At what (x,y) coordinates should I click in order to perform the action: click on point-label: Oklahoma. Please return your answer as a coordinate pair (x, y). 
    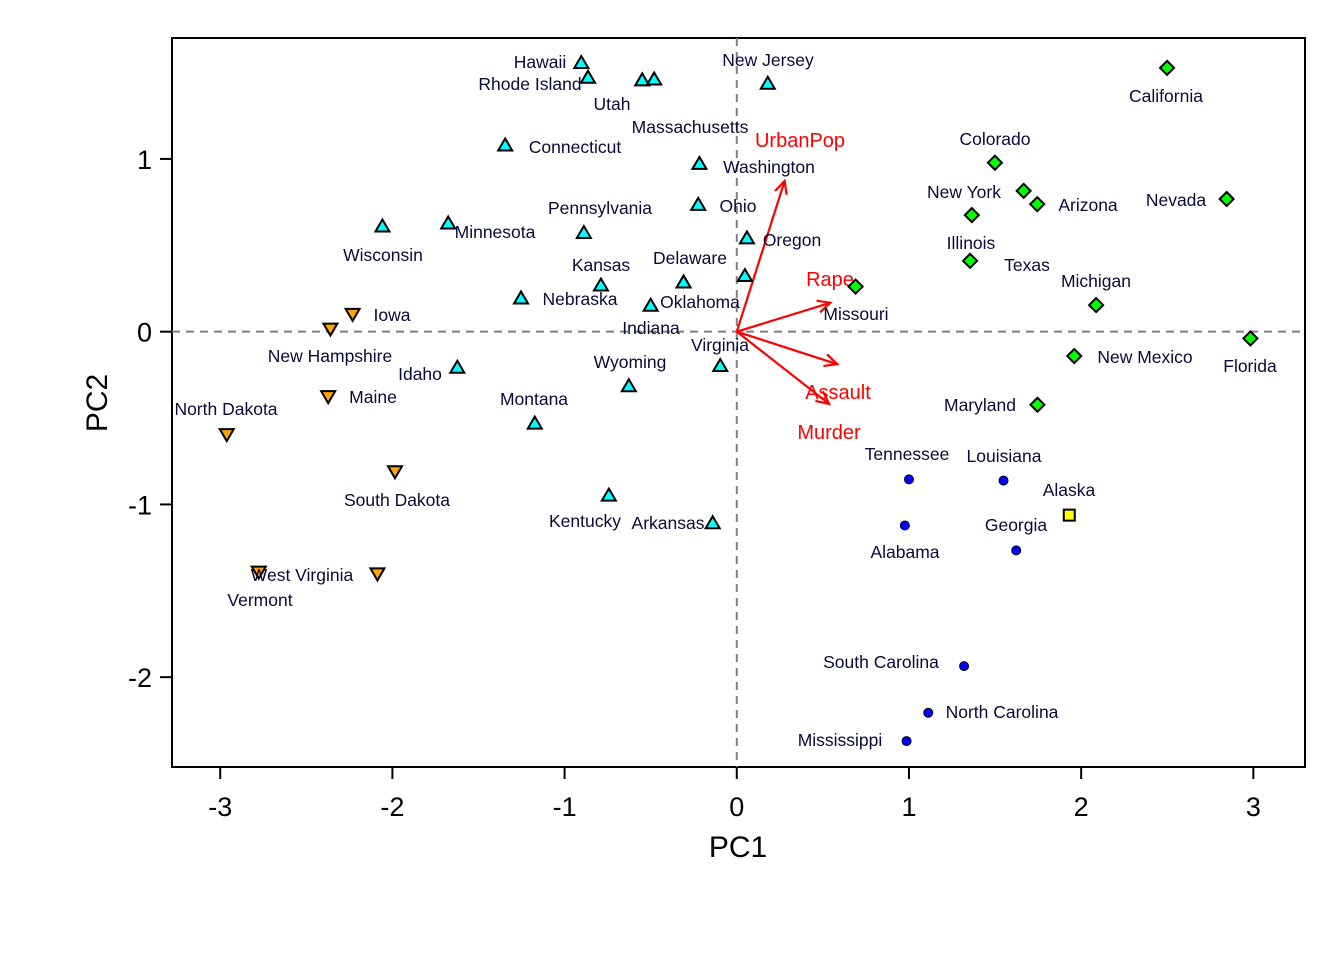
    Looking at the image, I should click on (700, 302).